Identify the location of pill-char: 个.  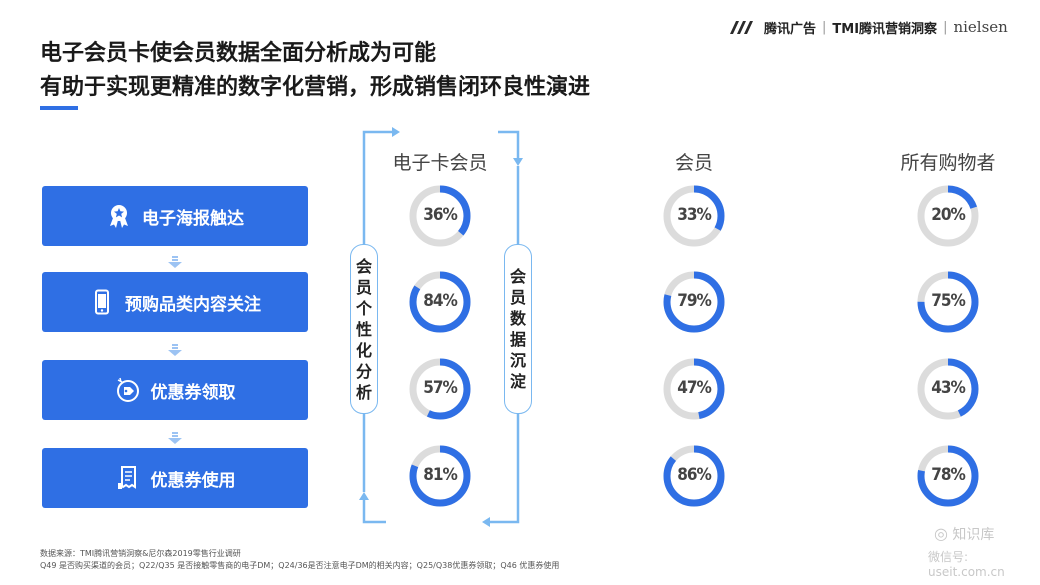
(363, 308).